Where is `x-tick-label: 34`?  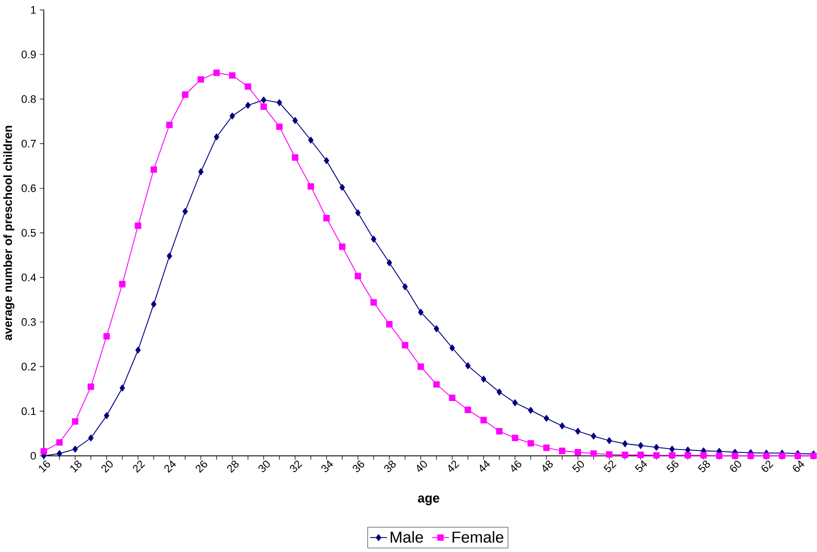
x-tick-label: 34 is located at coordinates (327, 466).